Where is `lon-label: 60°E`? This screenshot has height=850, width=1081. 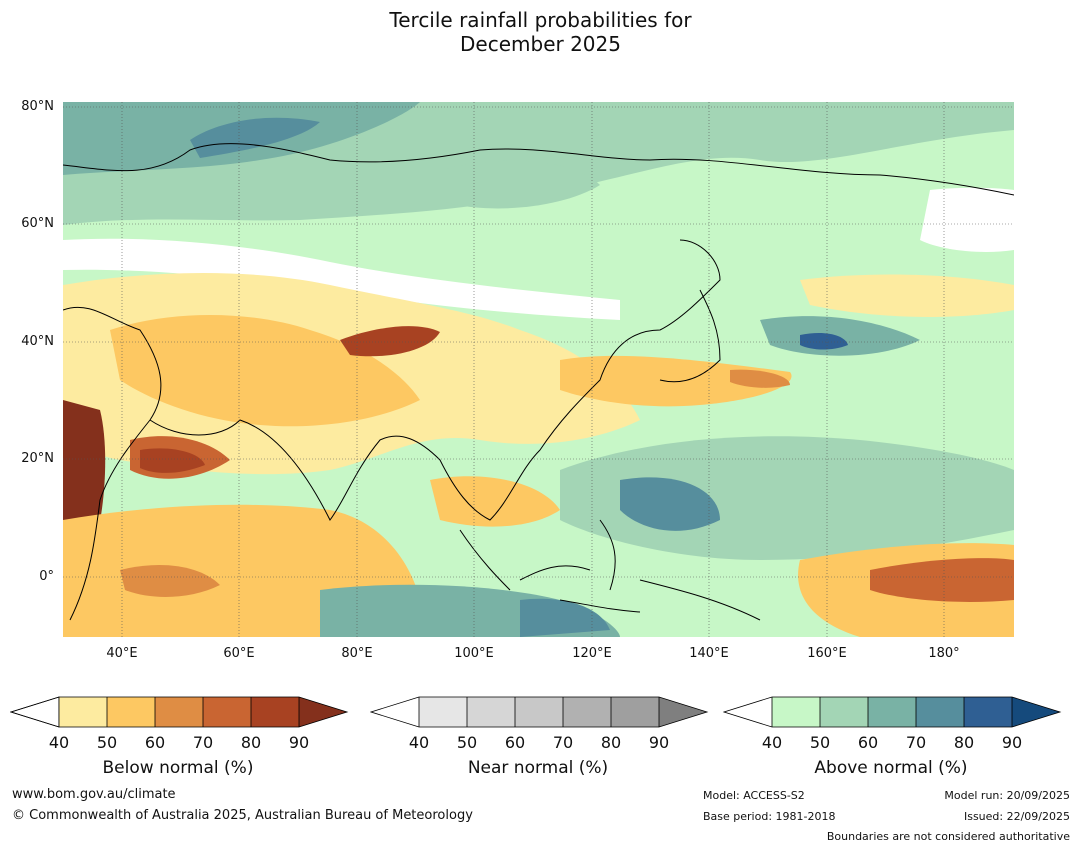
lon-label: 60°E is located at coordinates (239, 653).